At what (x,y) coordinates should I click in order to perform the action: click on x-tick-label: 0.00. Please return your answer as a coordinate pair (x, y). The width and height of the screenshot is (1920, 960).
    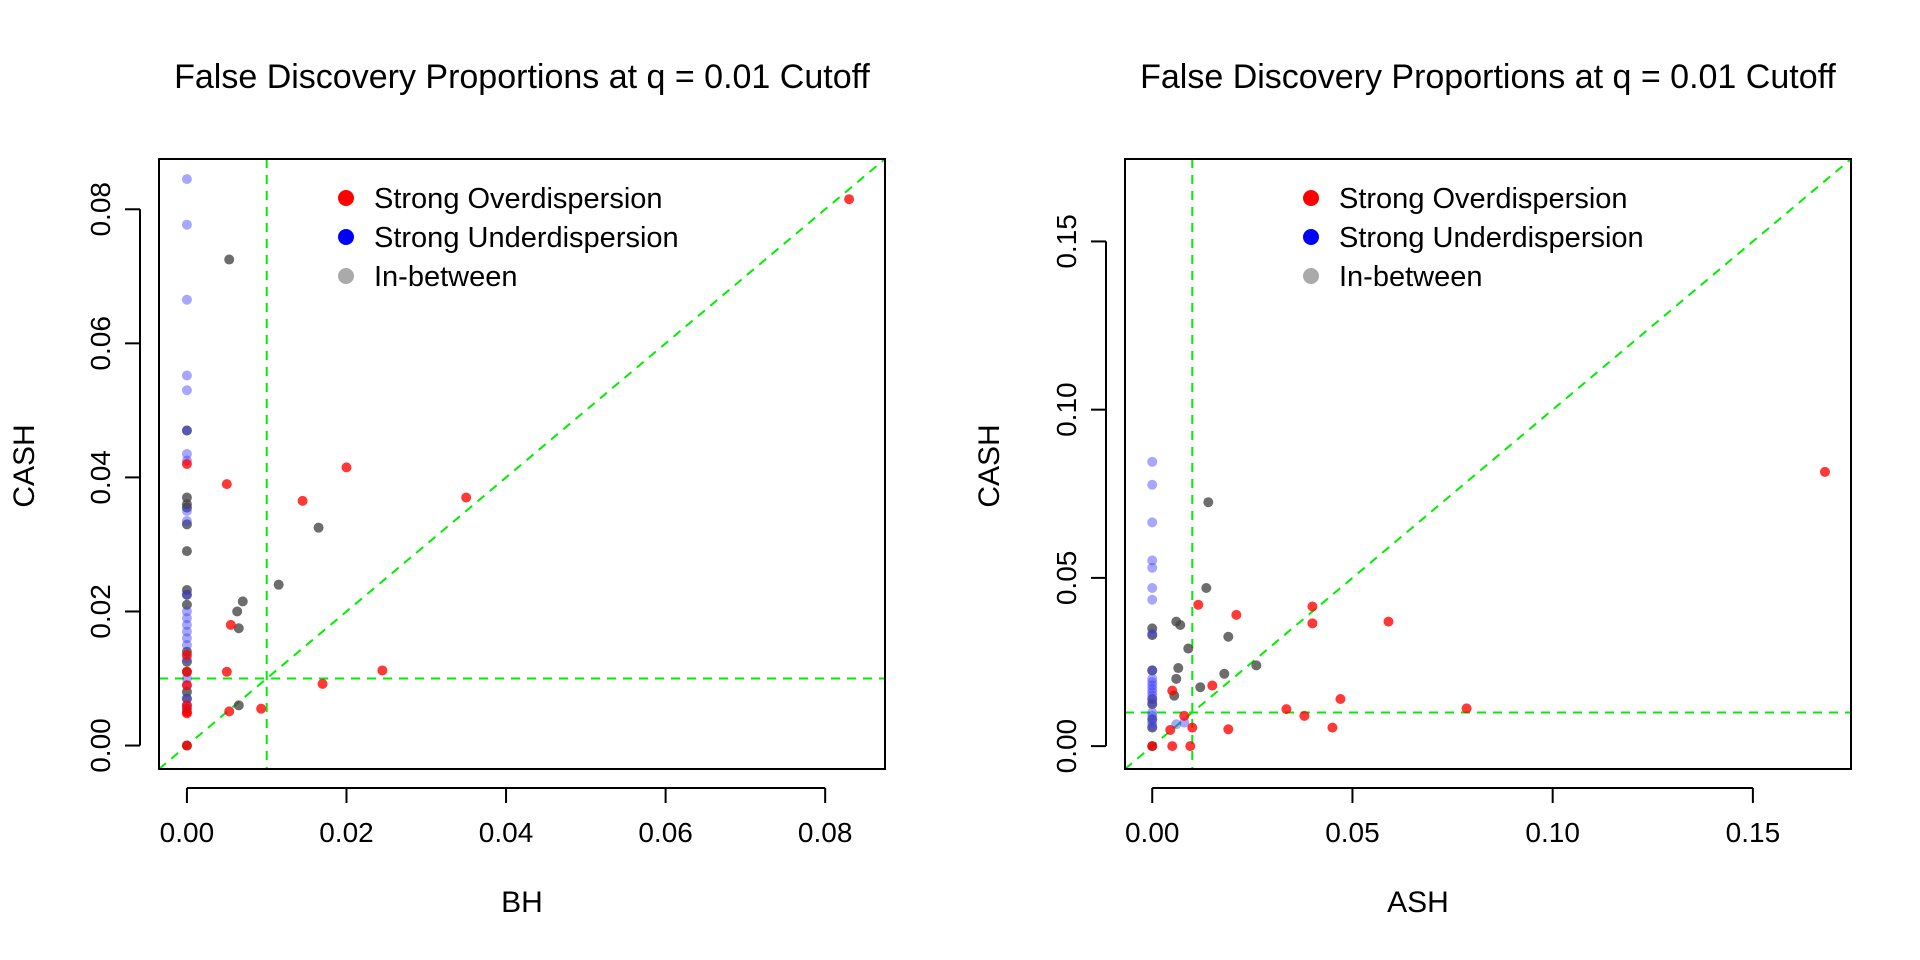
    Looking at the image, I should click on (187, 832).